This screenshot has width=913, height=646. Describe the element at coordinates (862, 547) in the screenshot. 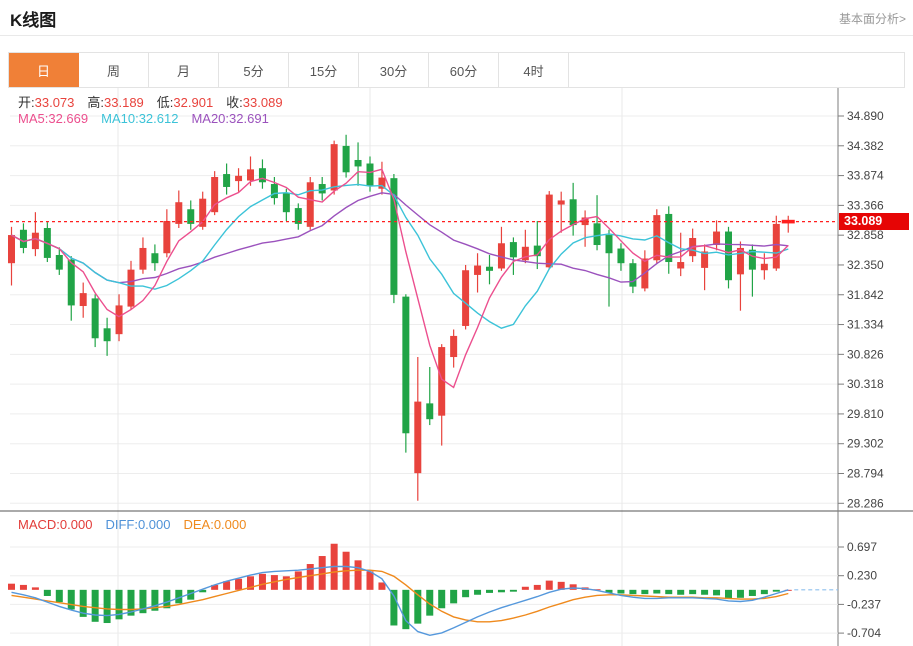

I see `macd-axis-label: 0.697` at that location.